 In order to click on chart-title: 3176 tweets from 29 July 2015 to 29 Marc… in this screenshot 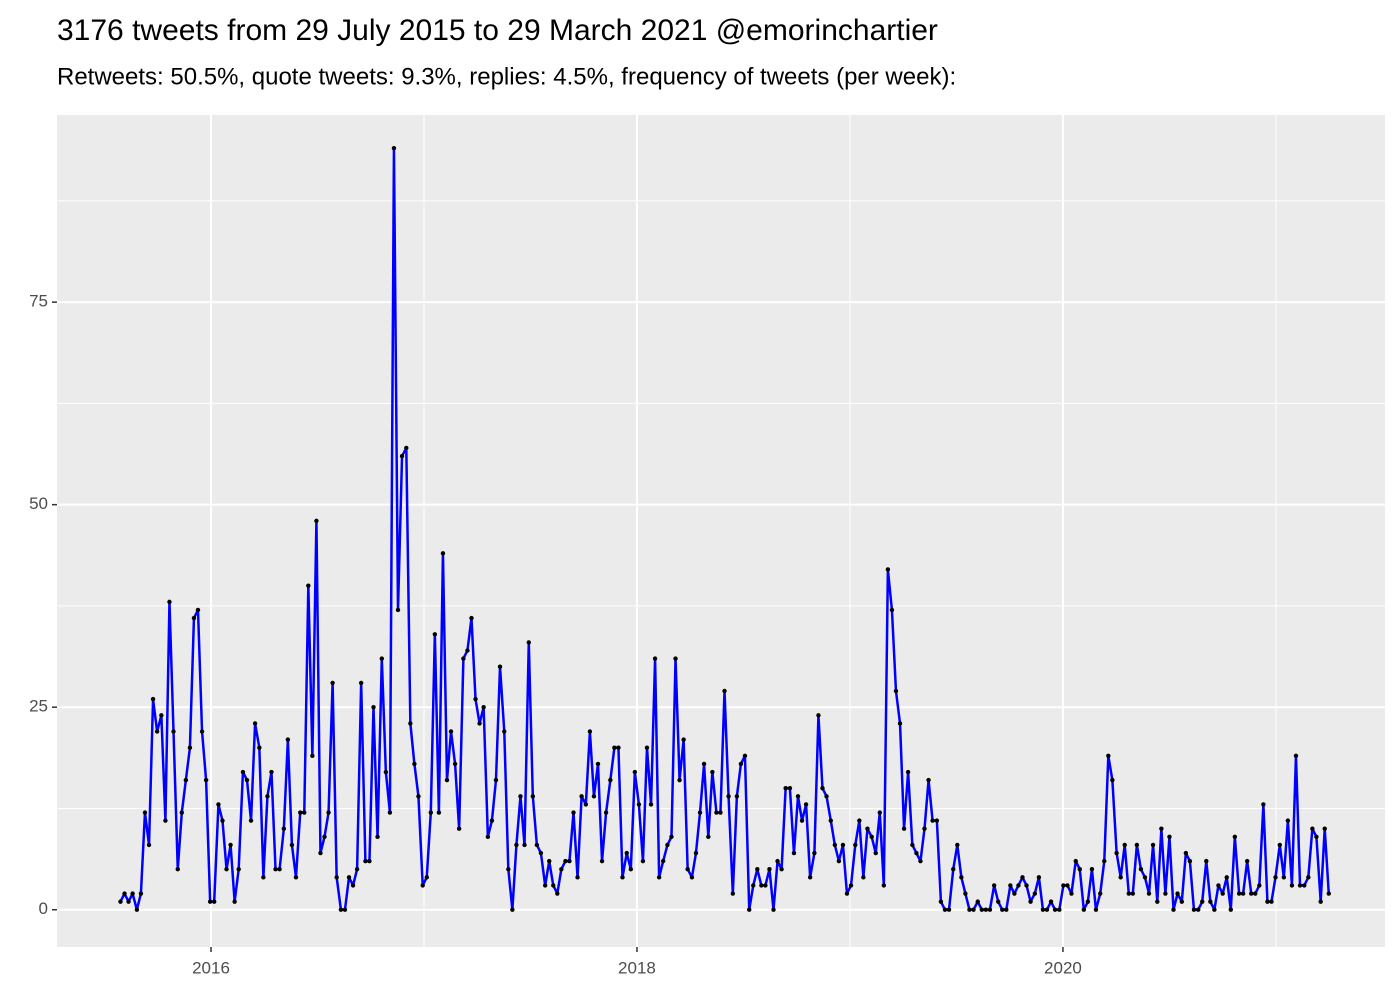, I will do `click(497, 30)`.